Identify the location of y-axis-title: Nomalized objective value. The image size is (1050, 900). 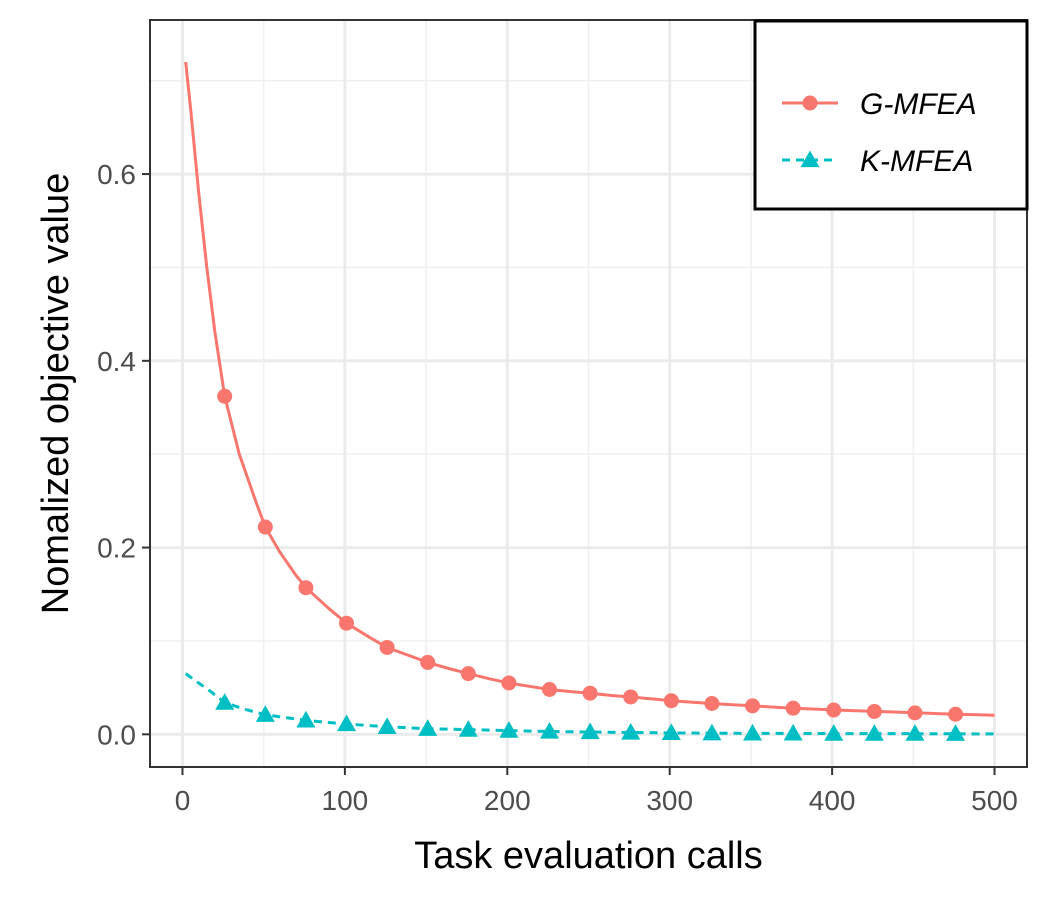
(56, 393).